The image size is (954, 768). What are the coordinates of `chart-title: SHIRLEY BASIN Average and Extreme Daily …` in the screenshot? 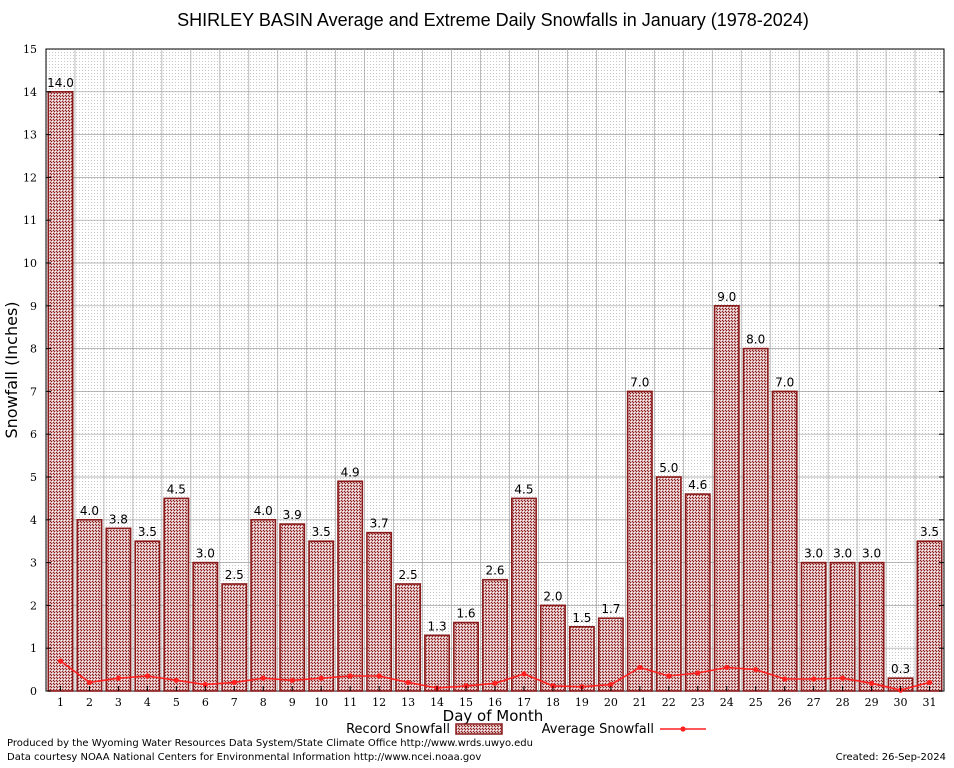 It's located at (493, 20).